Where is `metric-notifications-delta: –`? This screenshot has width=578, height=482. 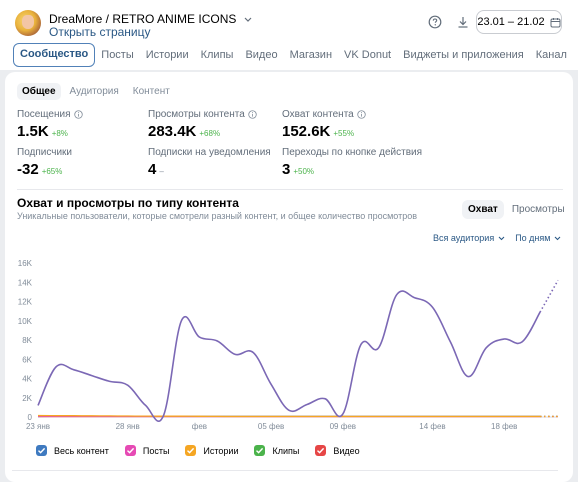 metric-notifications-delta: – is located at coordinates (161, 171).